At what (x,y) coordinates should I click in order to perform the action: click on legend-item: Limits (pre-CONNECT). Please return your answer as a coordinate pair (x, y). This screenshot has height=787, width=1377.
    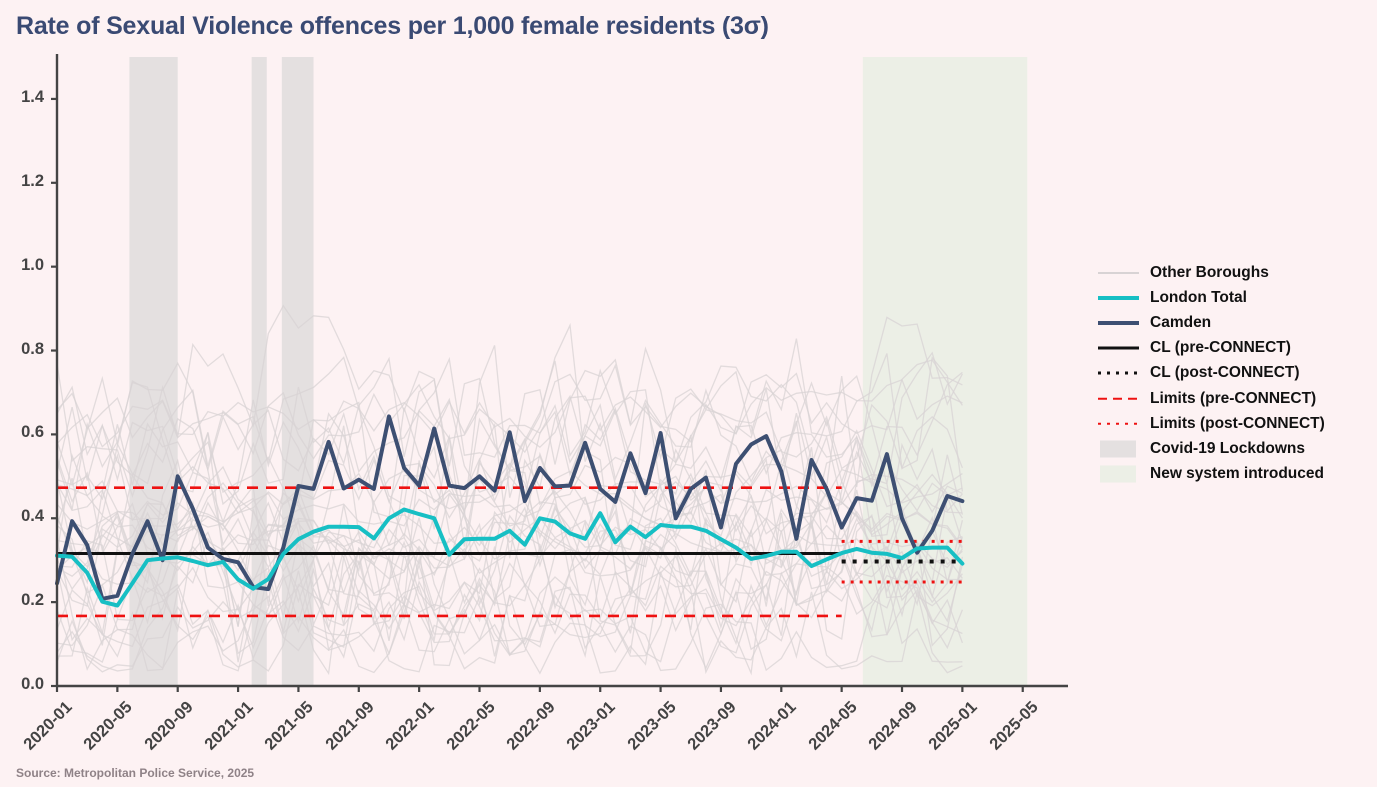
    Looking at the image, I should click on (1210, 398).